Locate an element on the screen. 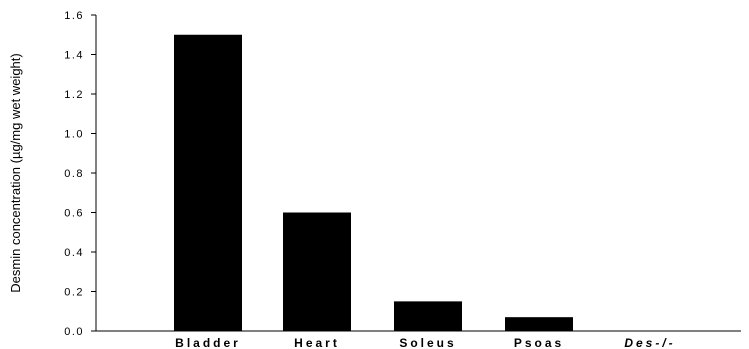  y-ticks: 0.0 0.2 0.4 0.6 0.8 1.0 1.2 1.4 1.6 is located at coordinates (80, 174).